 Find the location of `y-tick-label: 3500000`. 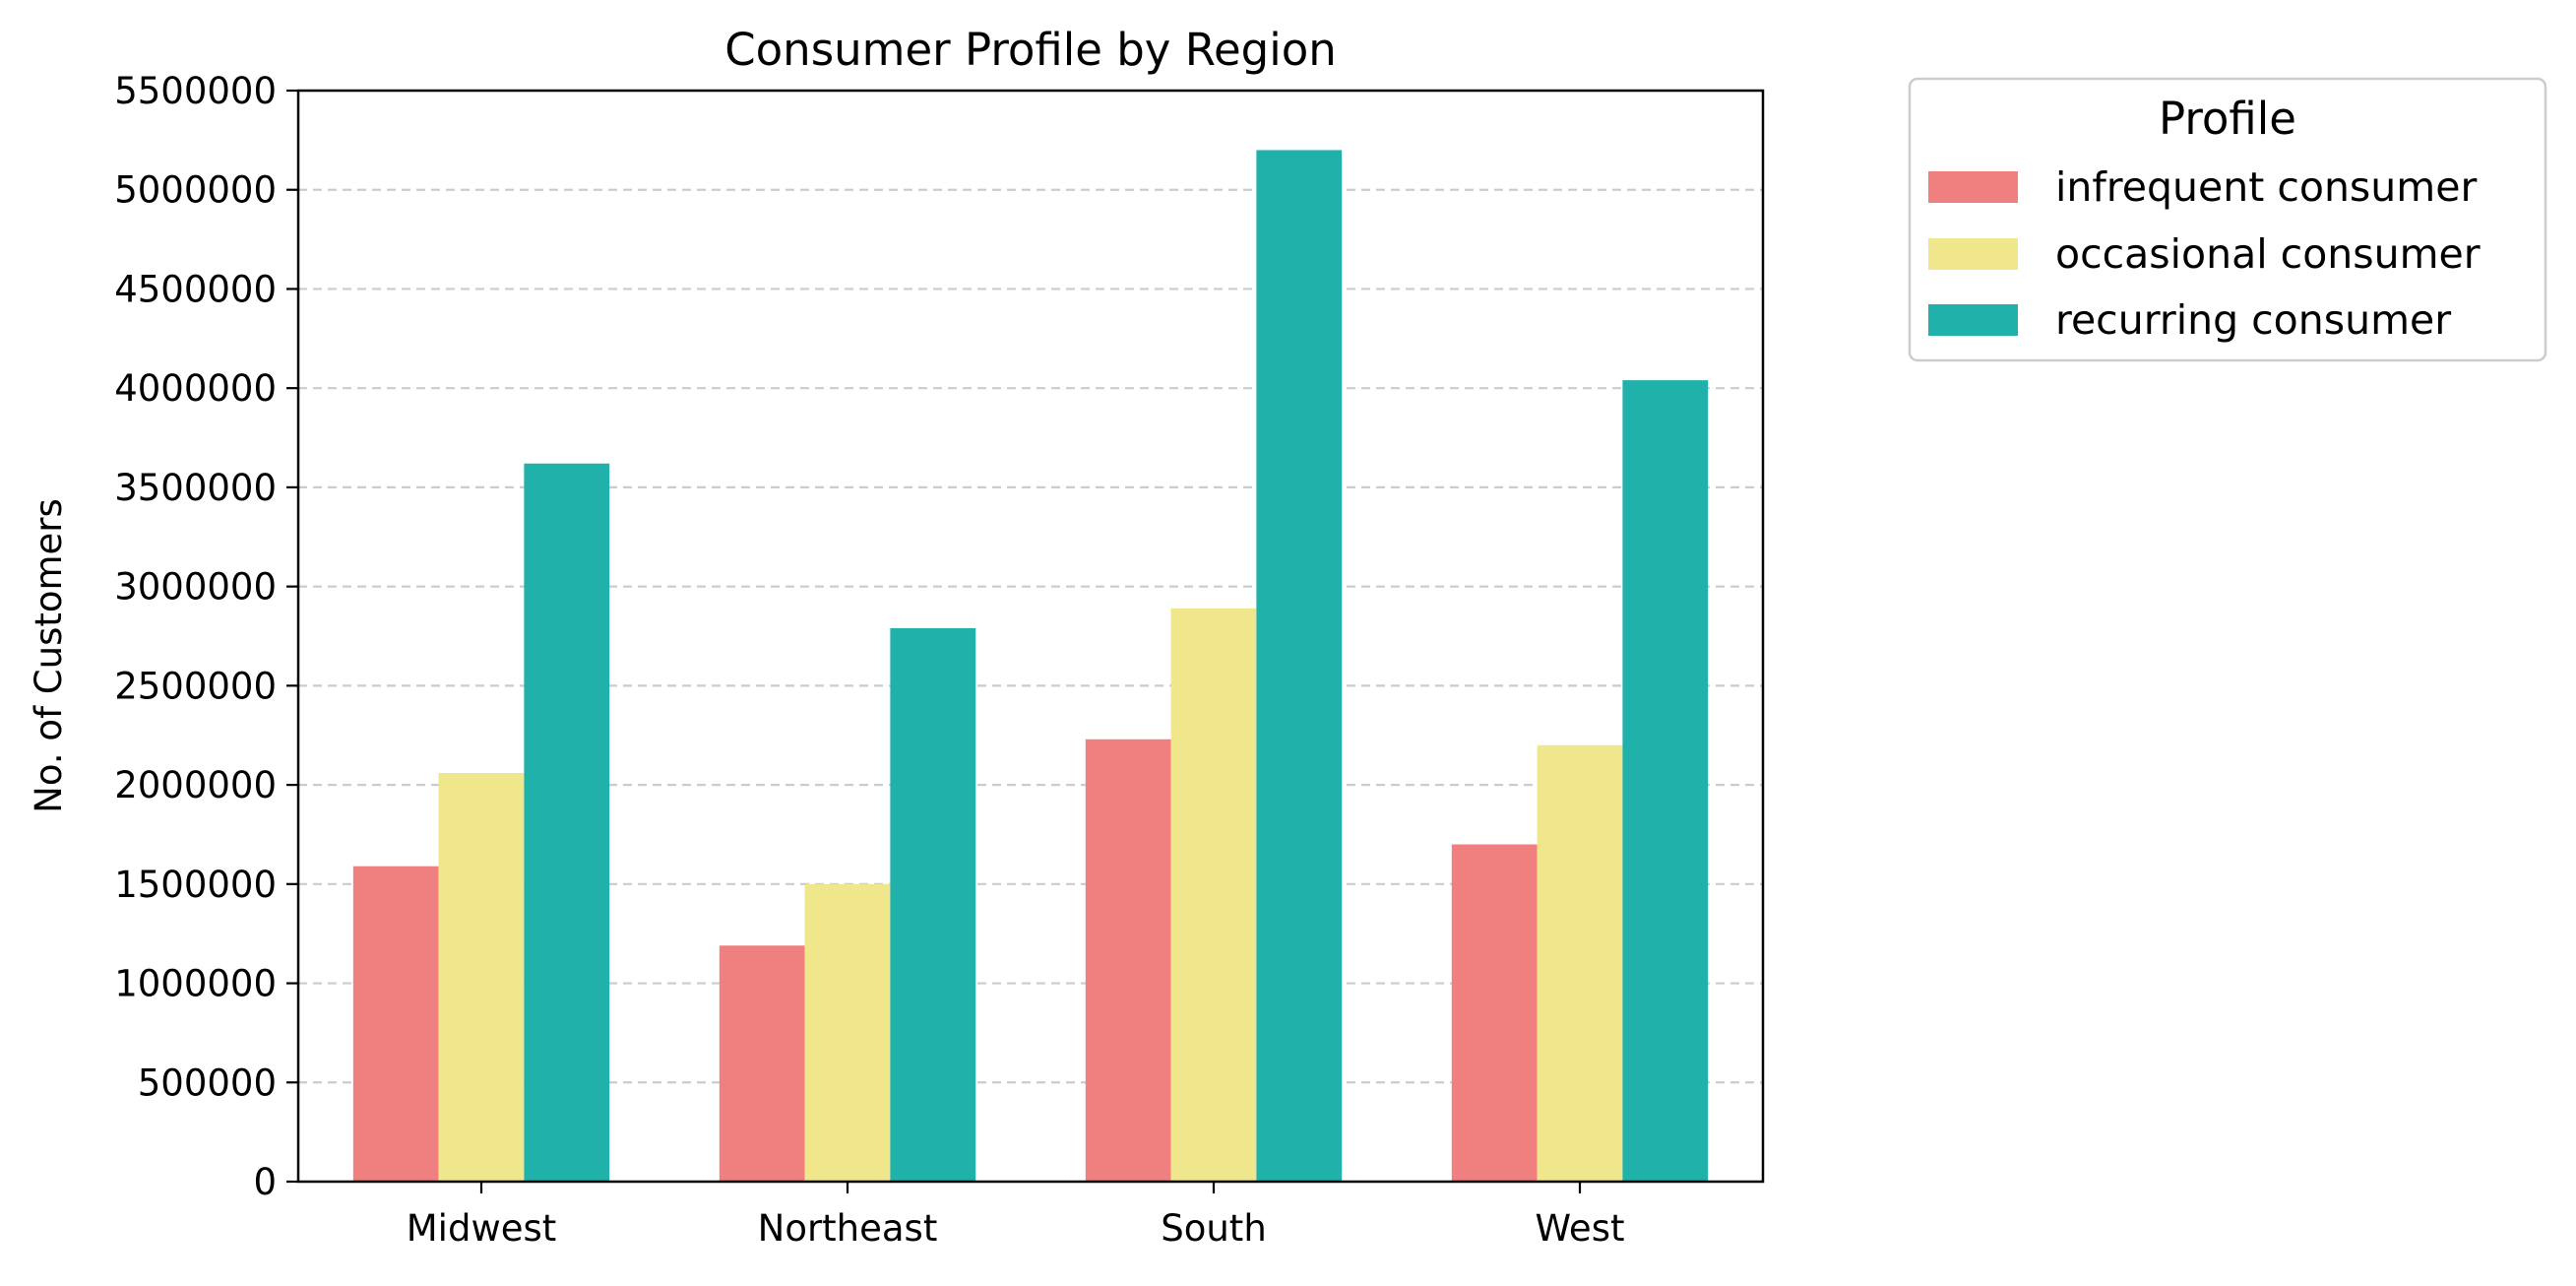

y-tick-label: 3500000 is located at coordinates (196, 488).